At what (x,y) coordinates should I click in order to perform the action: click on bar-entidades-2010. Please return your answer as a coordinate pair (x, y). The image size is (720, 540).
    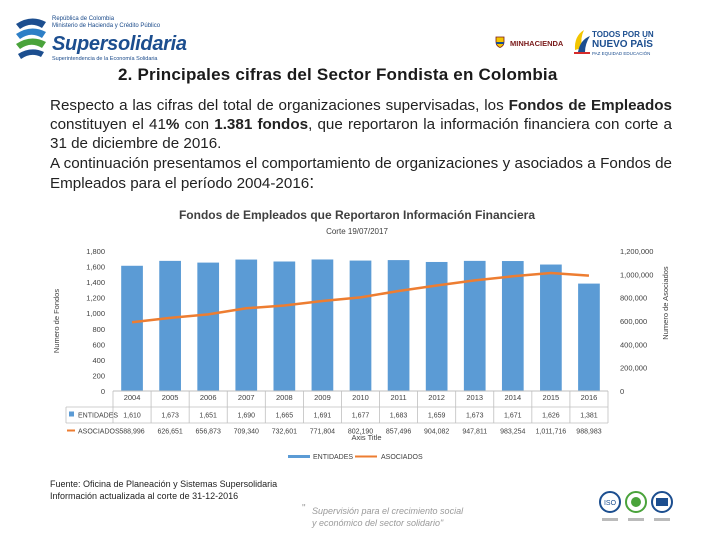
    Looking at the image, I should click on (360, 325).